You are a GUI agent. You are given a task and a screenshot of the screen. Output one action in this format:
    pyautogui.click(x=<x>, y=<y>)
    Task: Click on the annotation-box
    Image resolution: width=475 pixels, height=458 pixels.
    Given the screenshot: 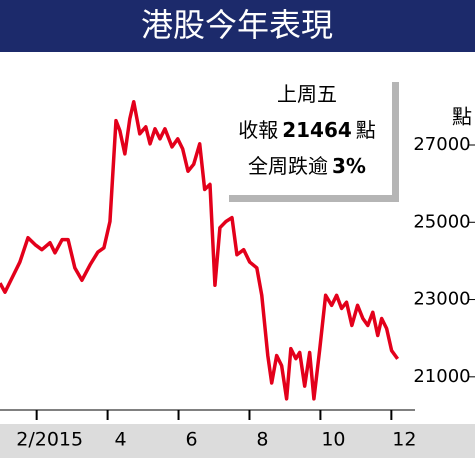 What is the action you would take?
    pyautogui.click(x=307, y=135)
    